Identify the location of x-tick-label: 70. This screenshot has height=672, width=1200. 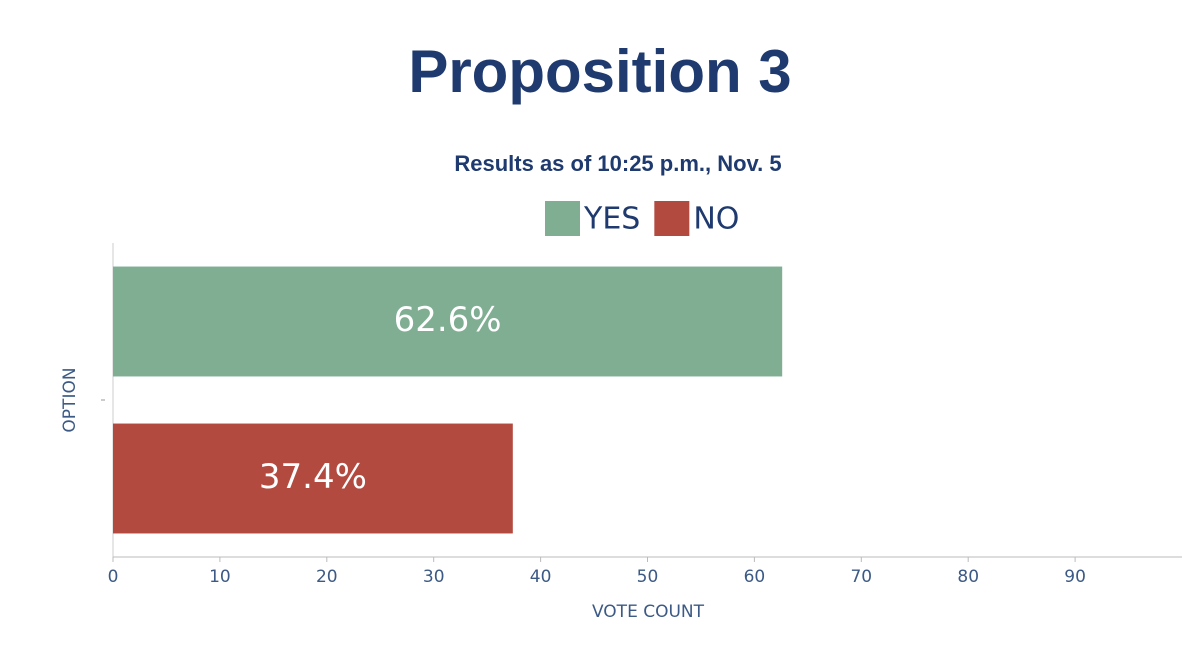
(861, 577).